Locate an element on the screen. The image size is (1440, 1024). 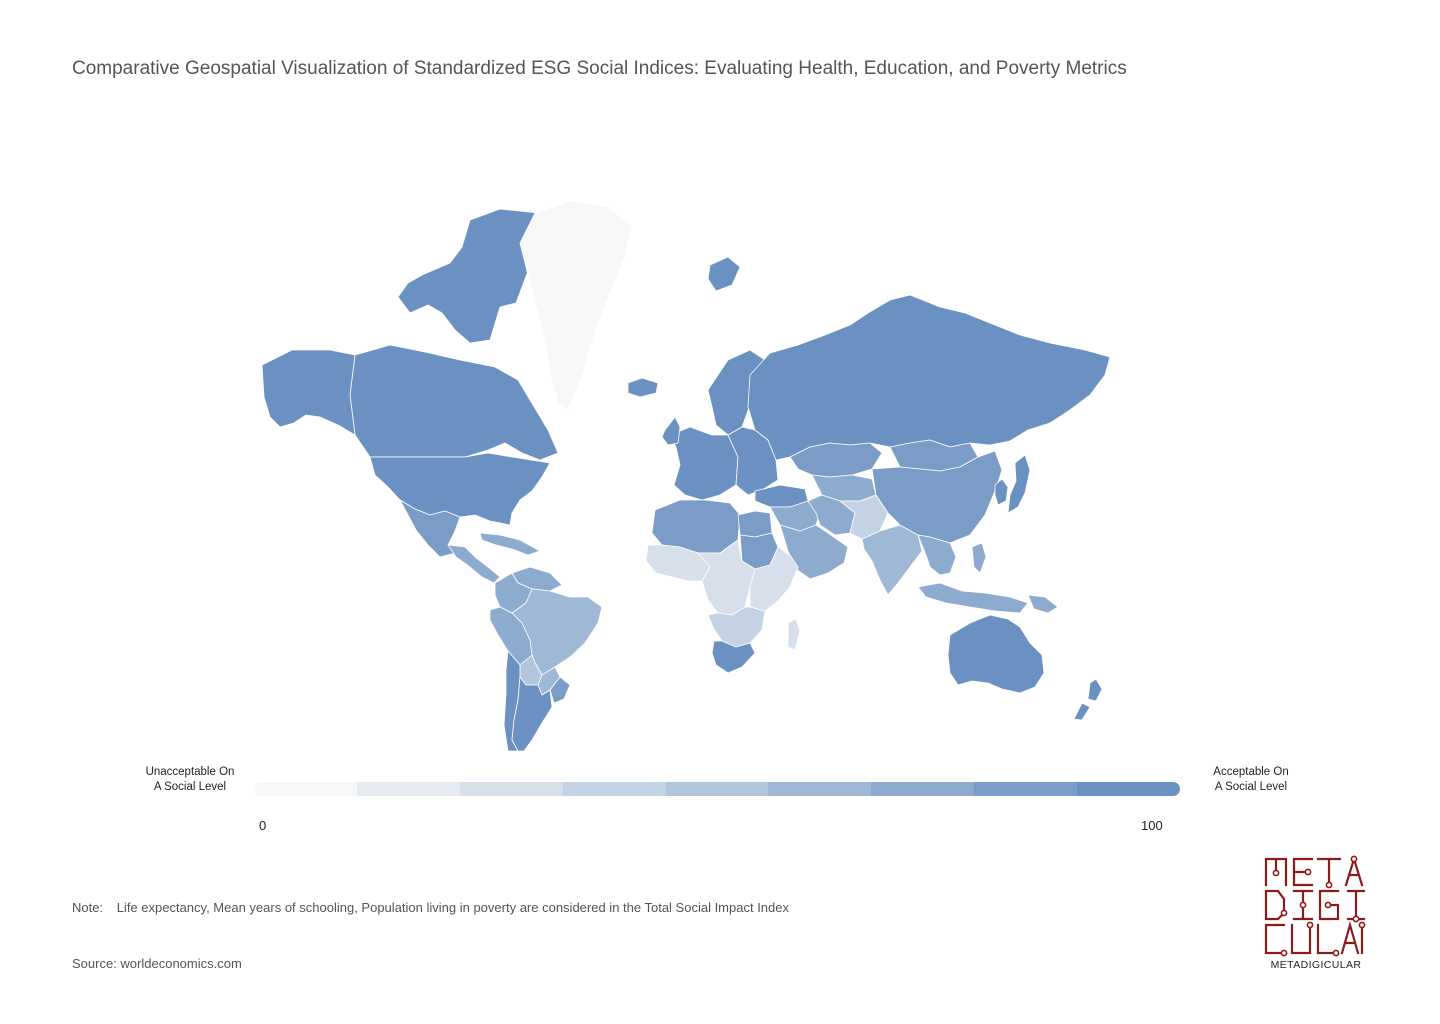
region-southern-africa is located at coordinates (736, 627).